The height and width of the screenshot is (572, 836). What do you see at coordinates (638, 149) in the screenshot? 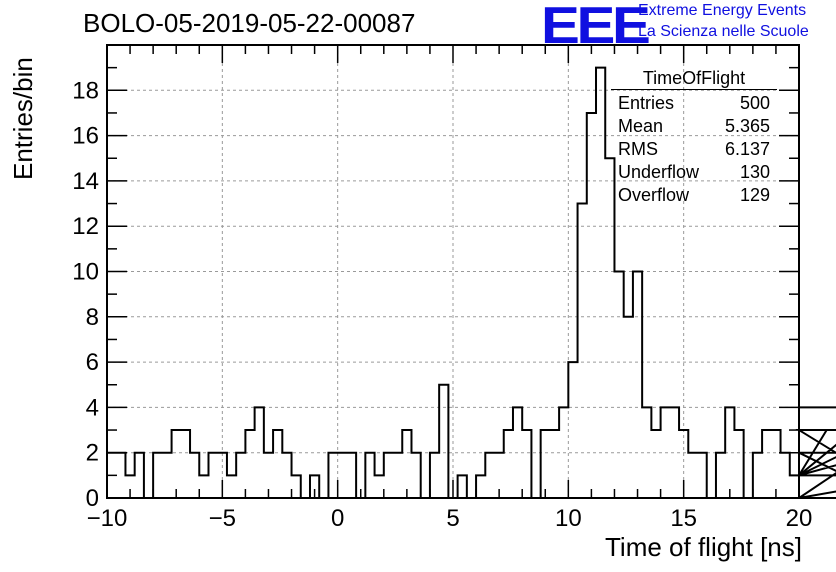
I see `stats-label: RMS` at bounding box center [638, 149].